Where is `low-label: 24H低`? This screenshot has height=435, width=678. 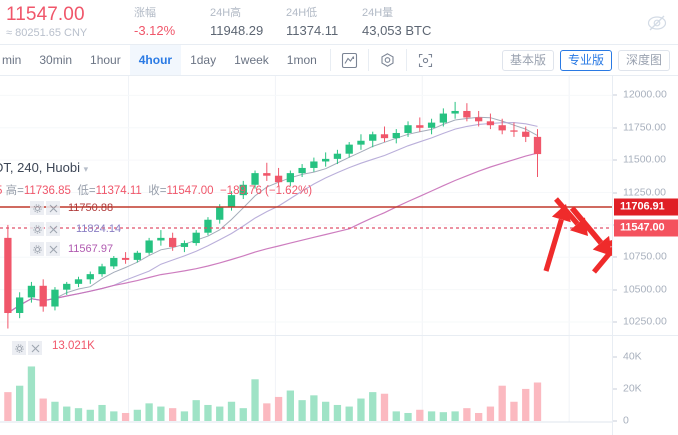 low-label: 24H低 is located at coordinates (302, 12).